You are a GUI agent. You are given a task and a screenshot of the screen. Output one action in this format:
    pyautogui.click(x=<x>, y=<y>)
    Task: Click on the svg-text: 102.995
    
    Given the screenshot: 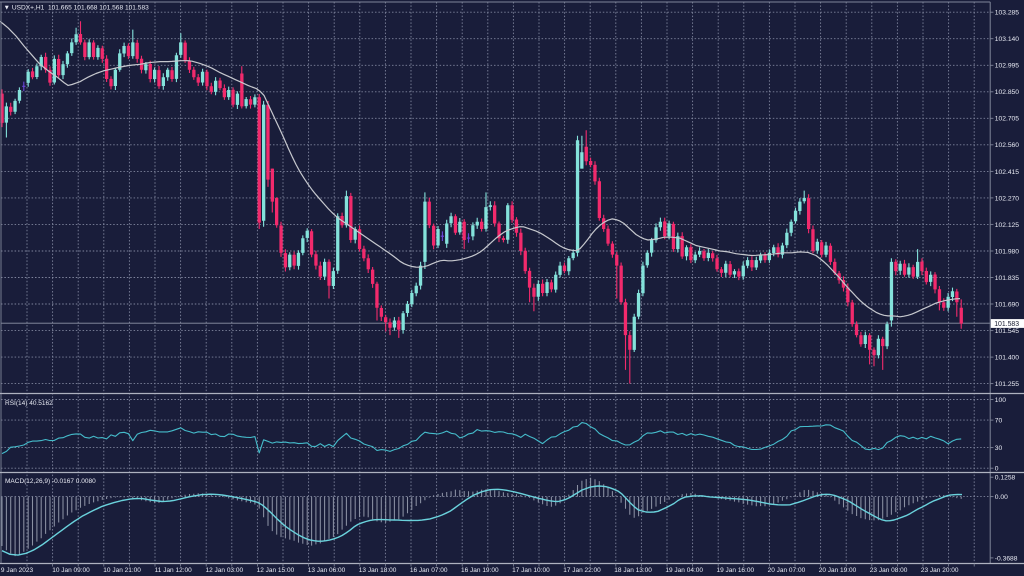 What is the action you would take?
    pyautogui.click(x=1007, y=66)
    